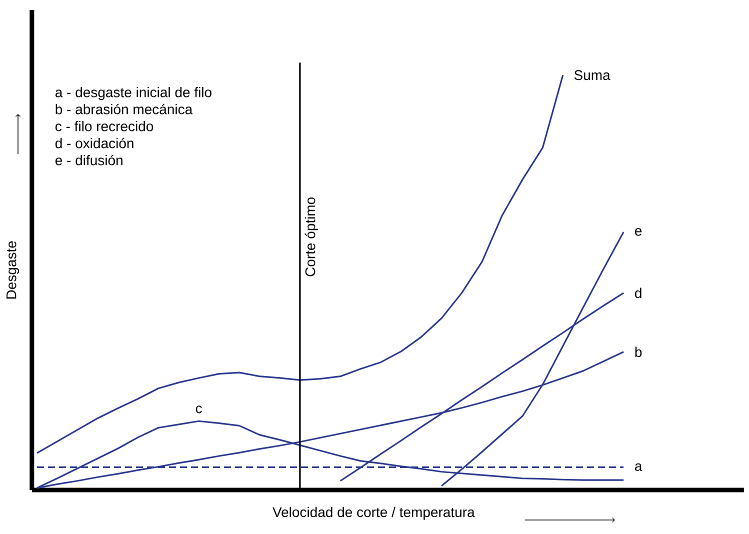  I want to click on annotation: d - oxidación, so click(94, 143).